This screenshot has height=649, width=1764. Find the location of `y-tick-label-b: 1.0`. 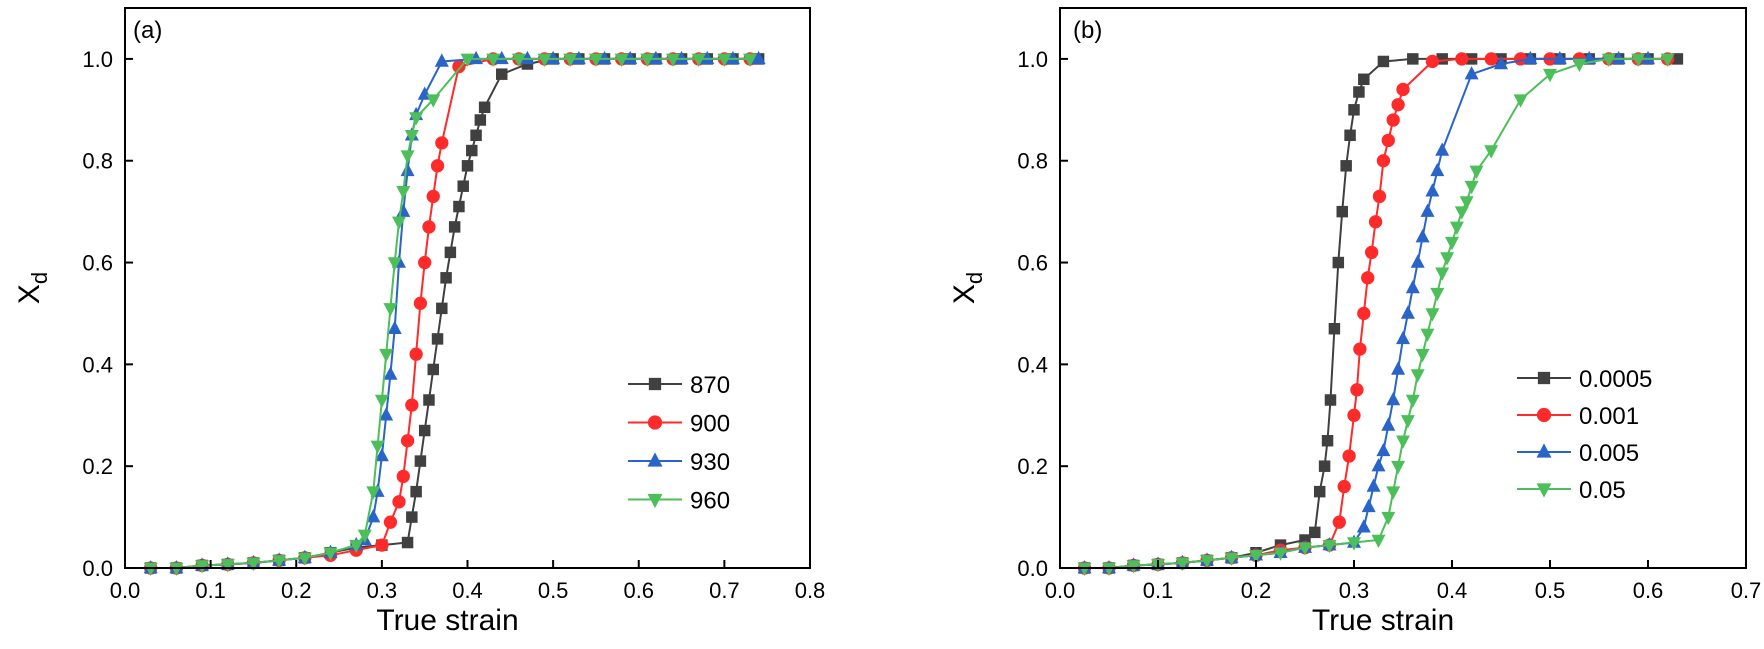

y-tick-label-b: 1.0 is located at coordinates (1032, 59).